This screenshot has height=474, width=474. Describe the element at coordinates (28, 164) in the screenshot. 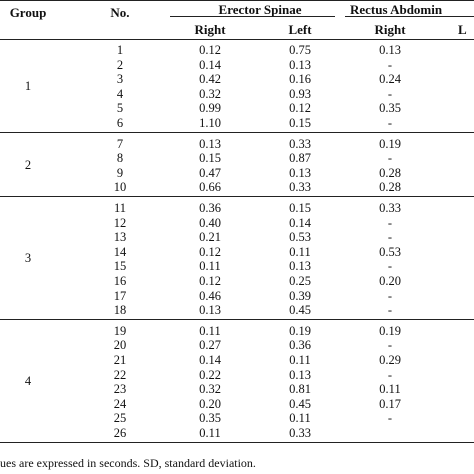

I see `group-label: 2` at that location.